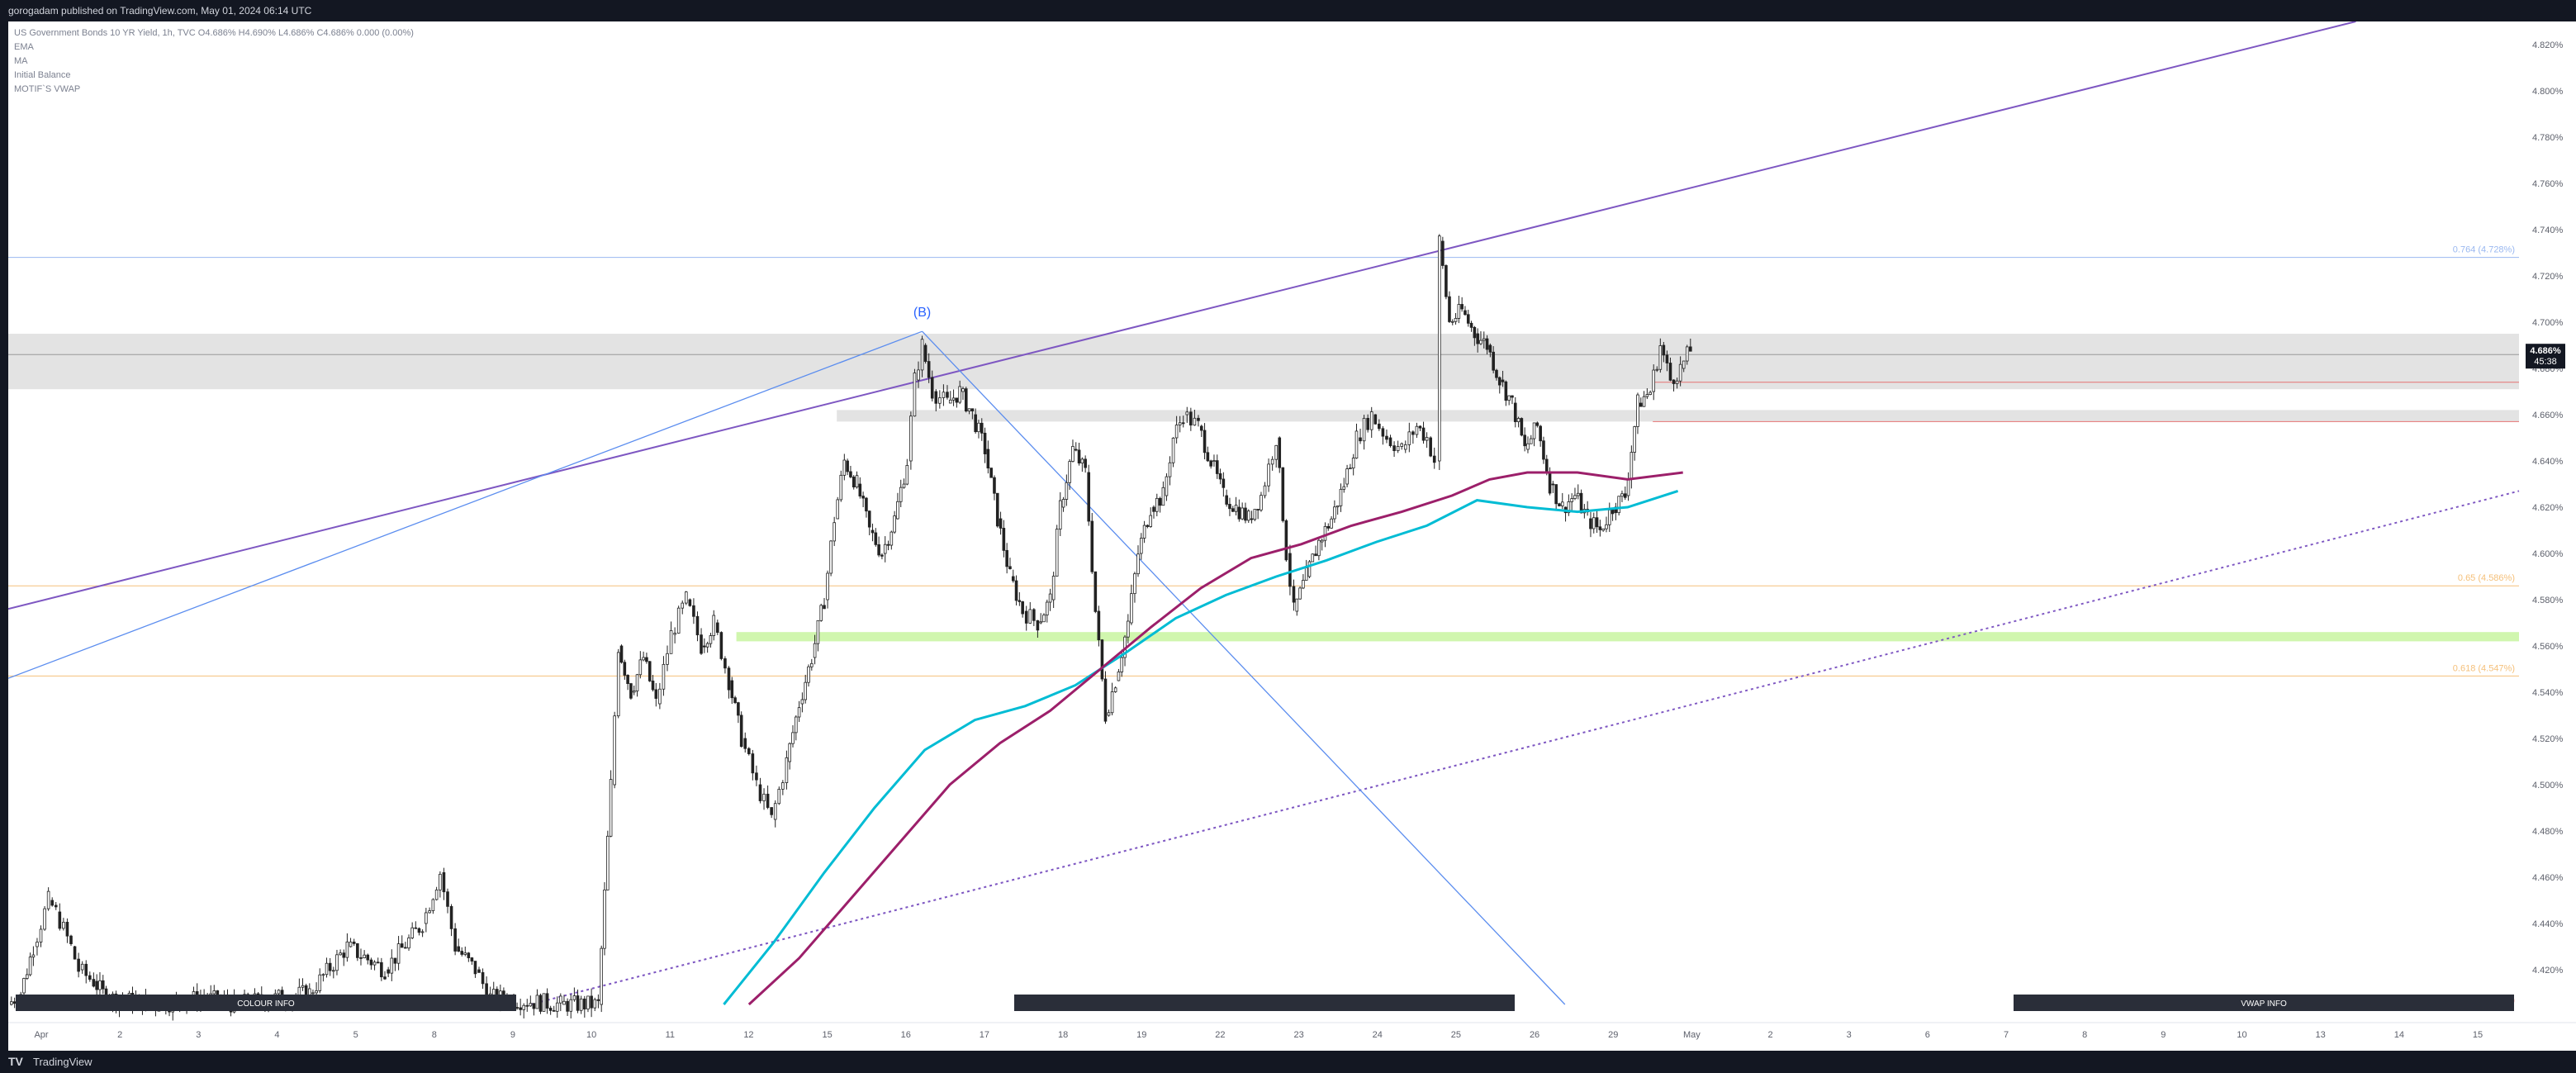  Describe the element at coordinates (2264, 1003) in the screenshot. I see `vwap-info-box` at that location.